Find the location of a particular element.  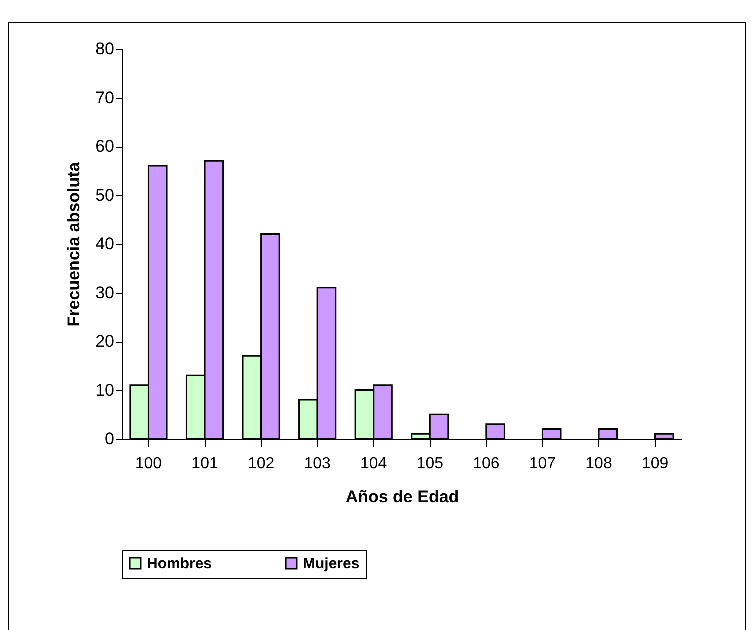

x-tick-label: 104 is located at coordinates (374, 464).